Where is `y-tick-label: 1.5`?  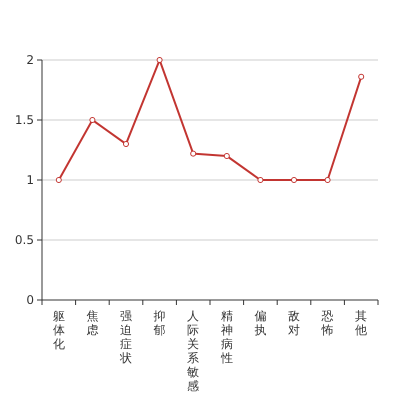 y-tick-label: 1.5 is located at coordinates (24, 120).